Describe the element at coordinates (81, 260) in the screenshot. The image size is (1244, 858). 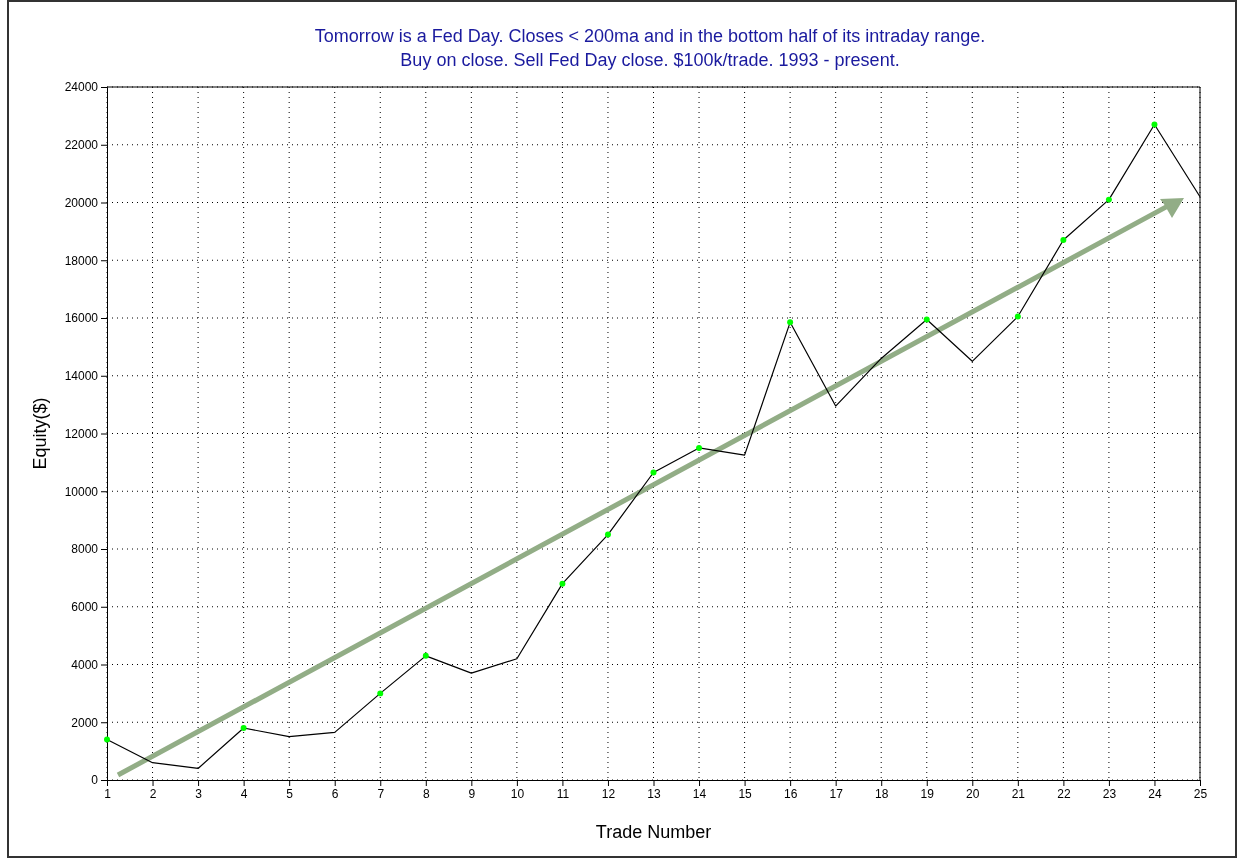
I see `y-tick-label: 18000` at that location.